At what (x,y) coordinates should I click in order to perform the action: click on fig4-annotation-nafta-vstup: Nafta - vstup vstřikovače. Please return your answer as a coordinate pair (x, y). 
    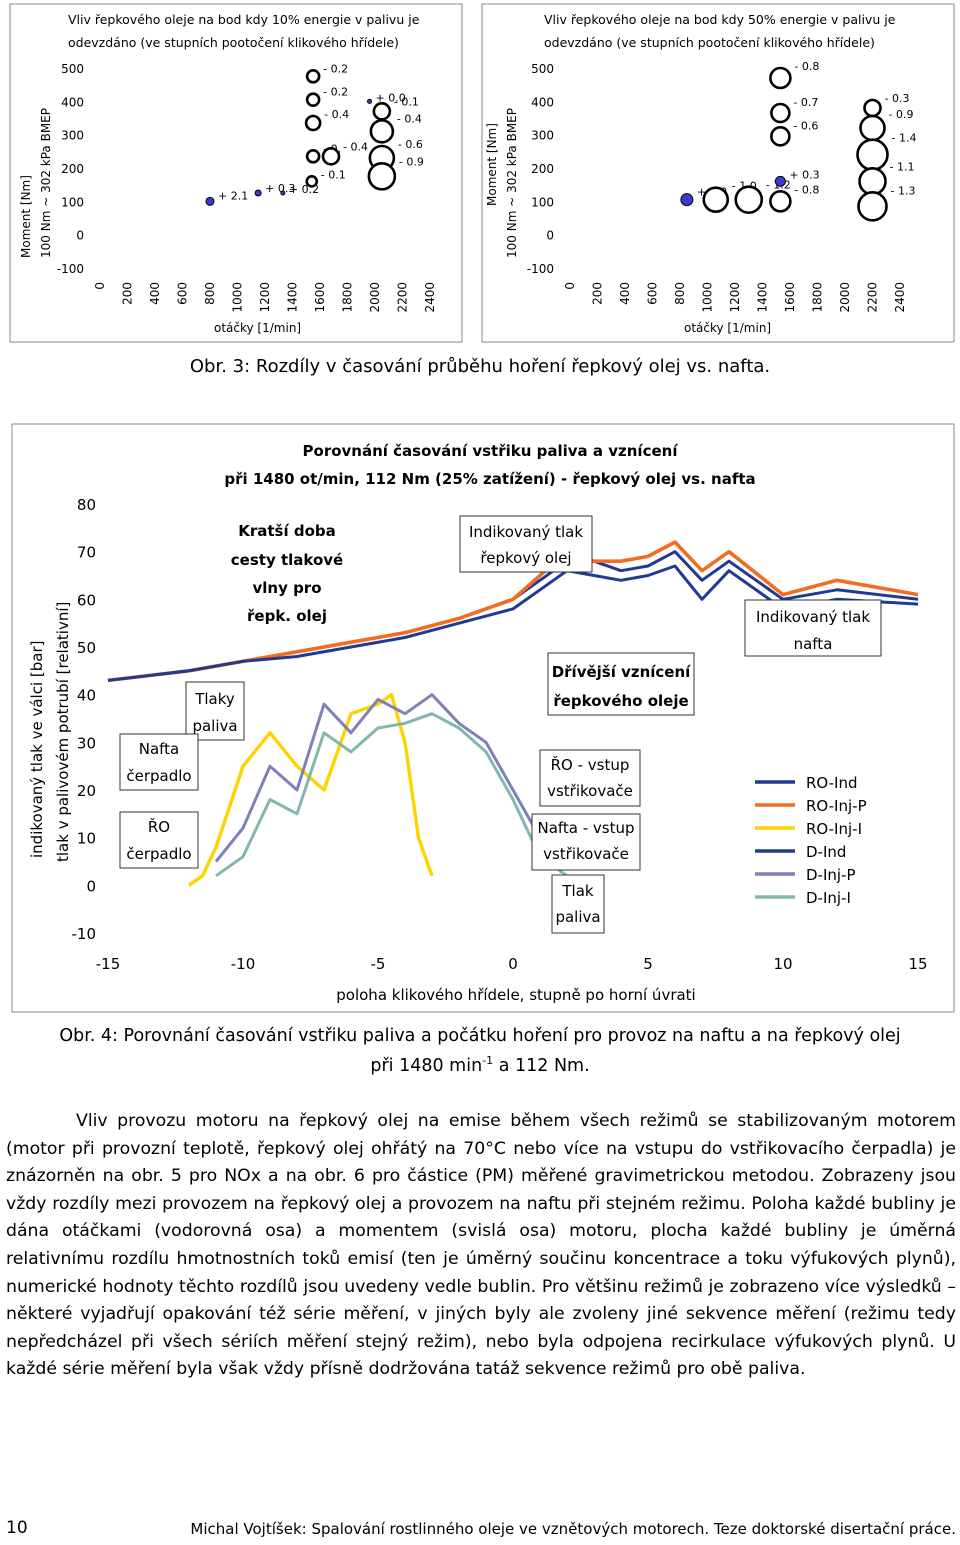
    Looking at the image, I should click on (586, 842).